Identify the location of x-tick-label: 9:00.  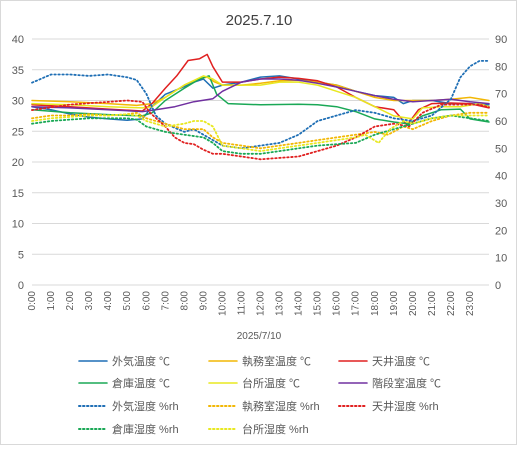
(203, 301).